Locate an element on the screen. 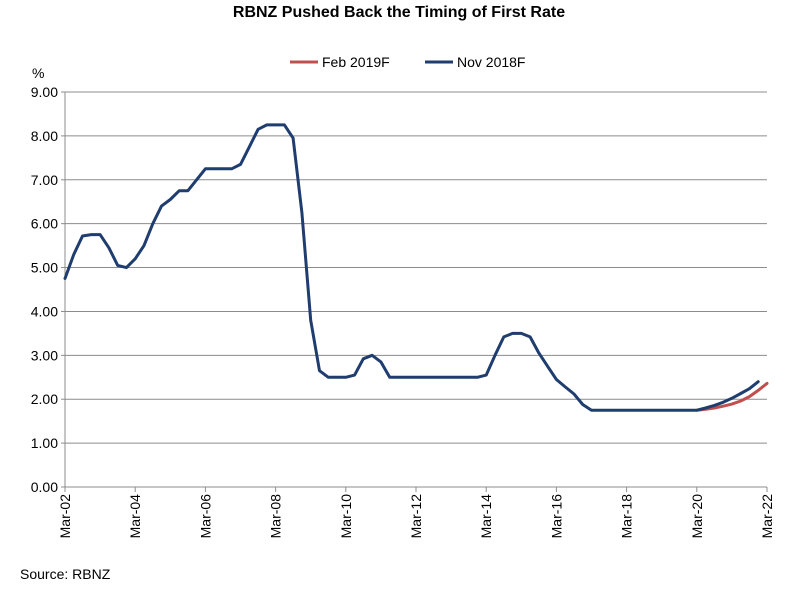  y-axis-unit-label: % is located at coordinates (38, 73).